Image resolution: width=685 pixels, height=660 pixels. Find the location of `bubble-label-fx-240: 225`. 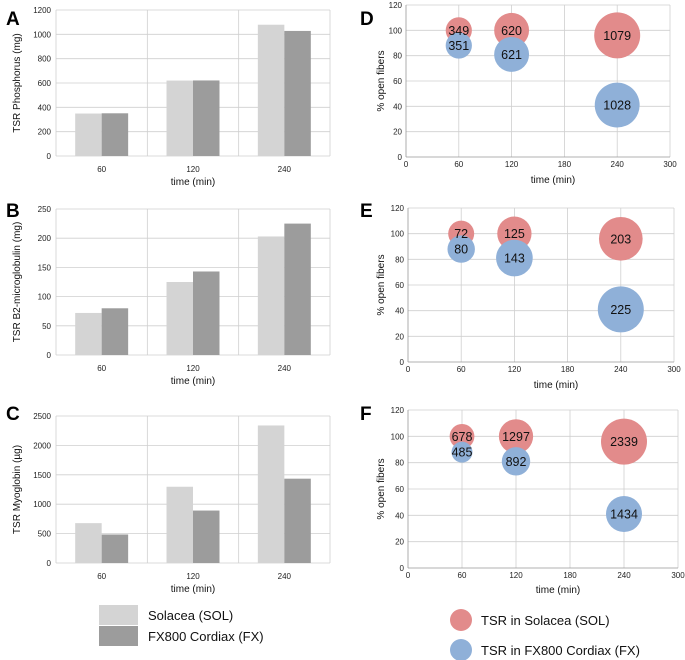

bubble-label-fx-240: 225 is located at coordinates (620, 310).